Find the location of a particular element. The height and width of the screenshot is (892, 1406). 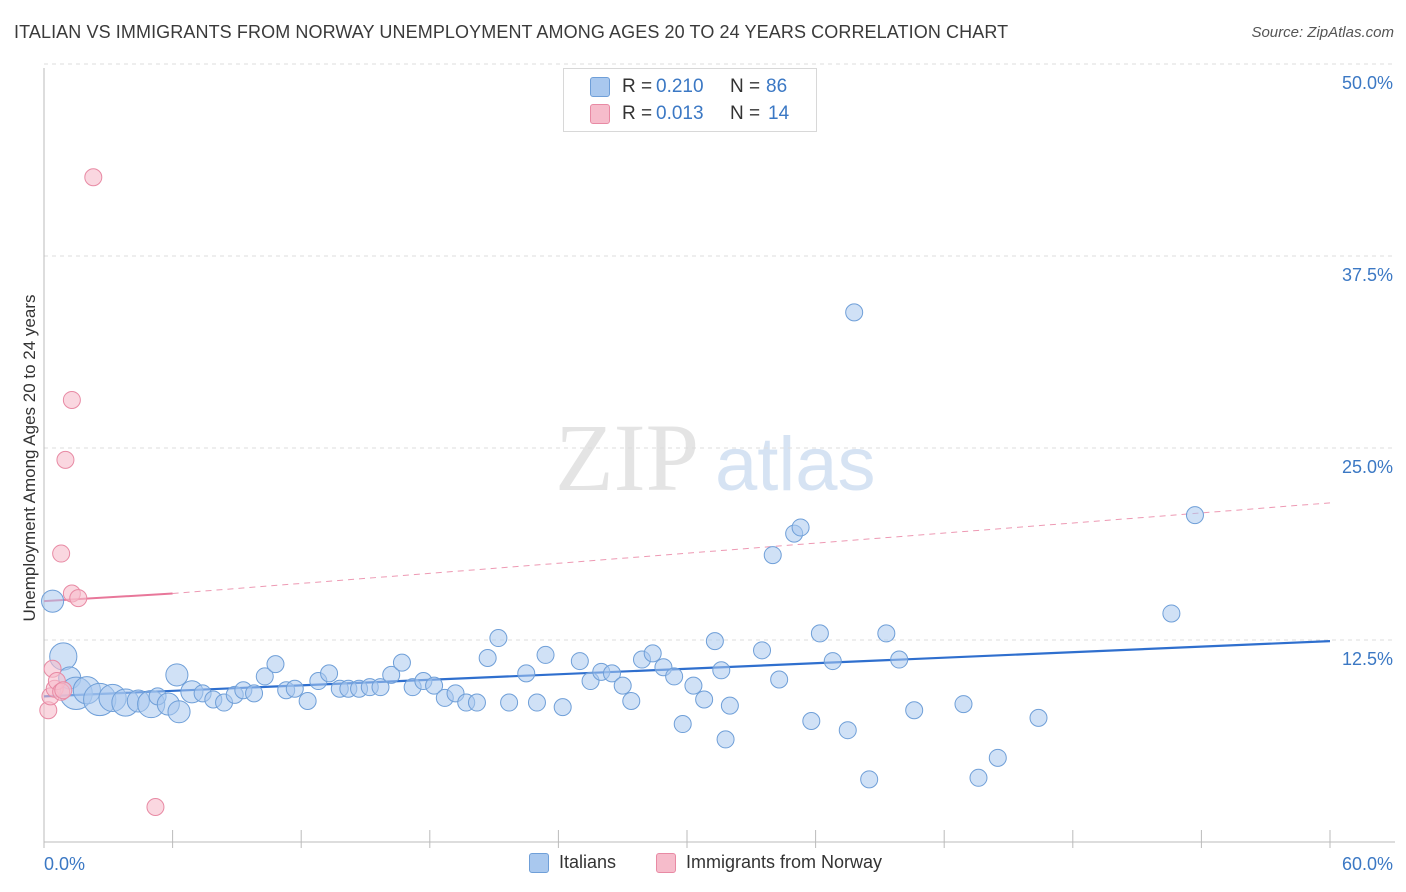

watermark-atlas: atlas is located at coordinates (795, 464).